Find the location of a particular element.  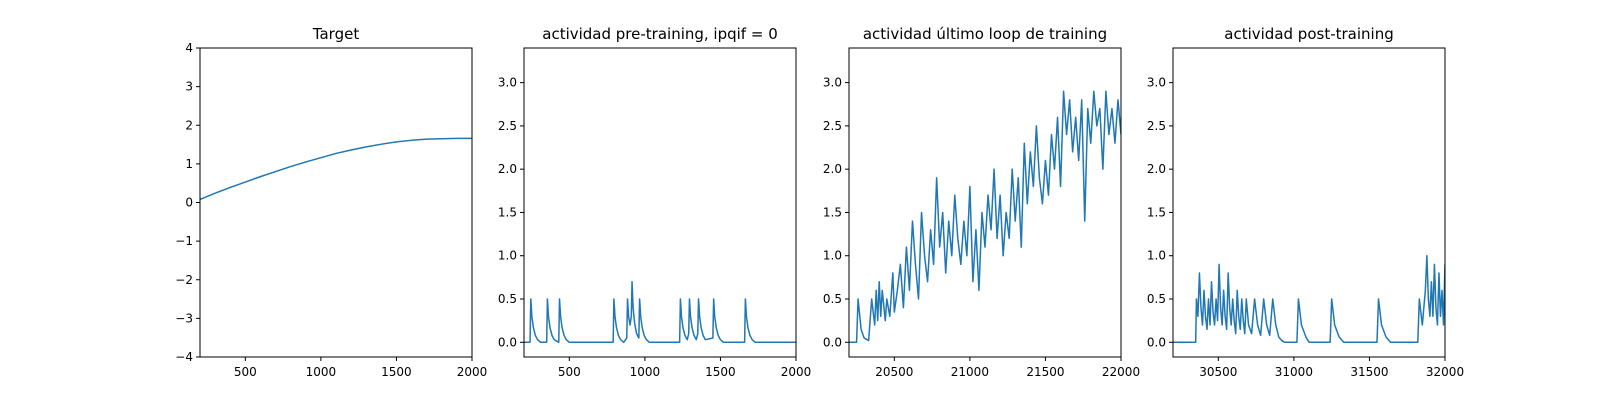

chart-title: actividad último loop de training is located at coordinates (985, 34).